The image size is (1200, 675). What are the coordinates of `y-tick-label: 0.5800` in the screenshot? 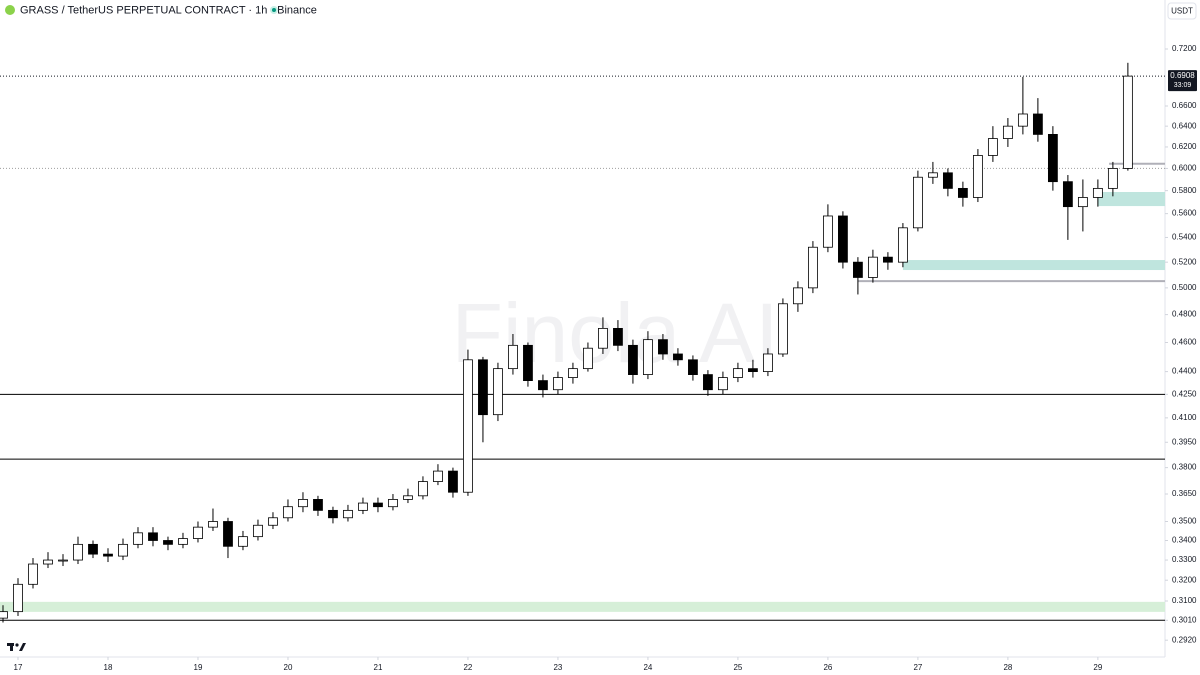 It's located at (1184, 190).